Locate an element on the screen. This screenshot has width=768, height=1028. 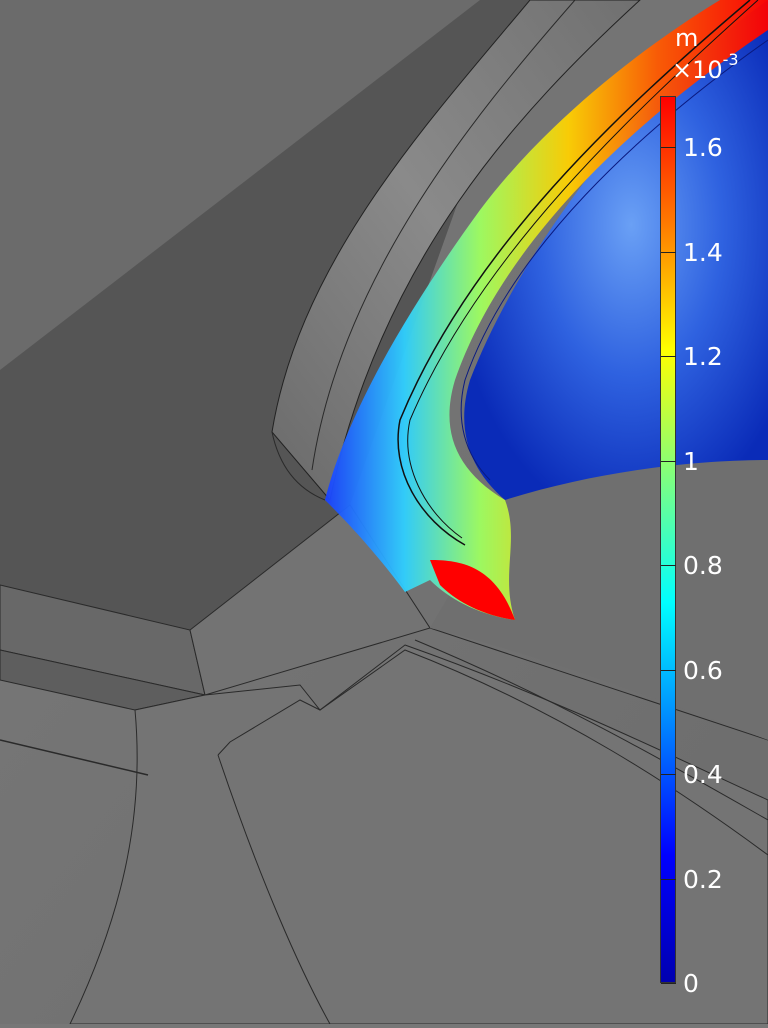
legend-tick-label: 0.4 is located at coordinates (703, 774).